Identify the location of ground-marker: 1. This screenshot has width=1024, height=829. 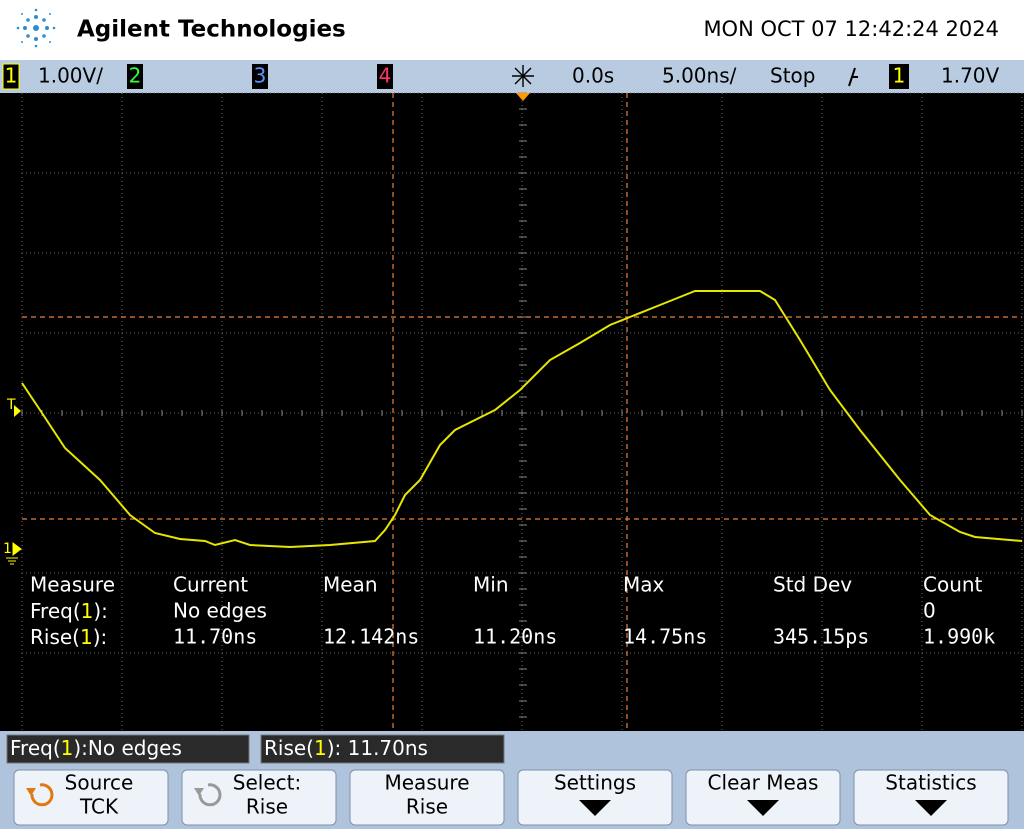
(7, 549).